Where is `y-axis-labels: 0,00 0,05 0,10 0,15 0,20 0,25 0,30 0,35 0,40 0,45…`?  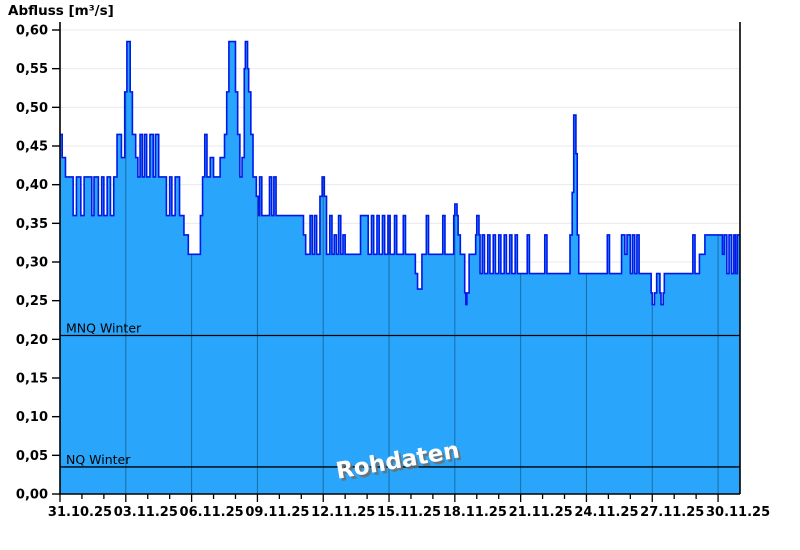
y-axis-labels: 0,00 0,05 0,10 0,15 0,20 0,25 0,30 0,35 0,40 0,45… is located at coordinates (32, 263).